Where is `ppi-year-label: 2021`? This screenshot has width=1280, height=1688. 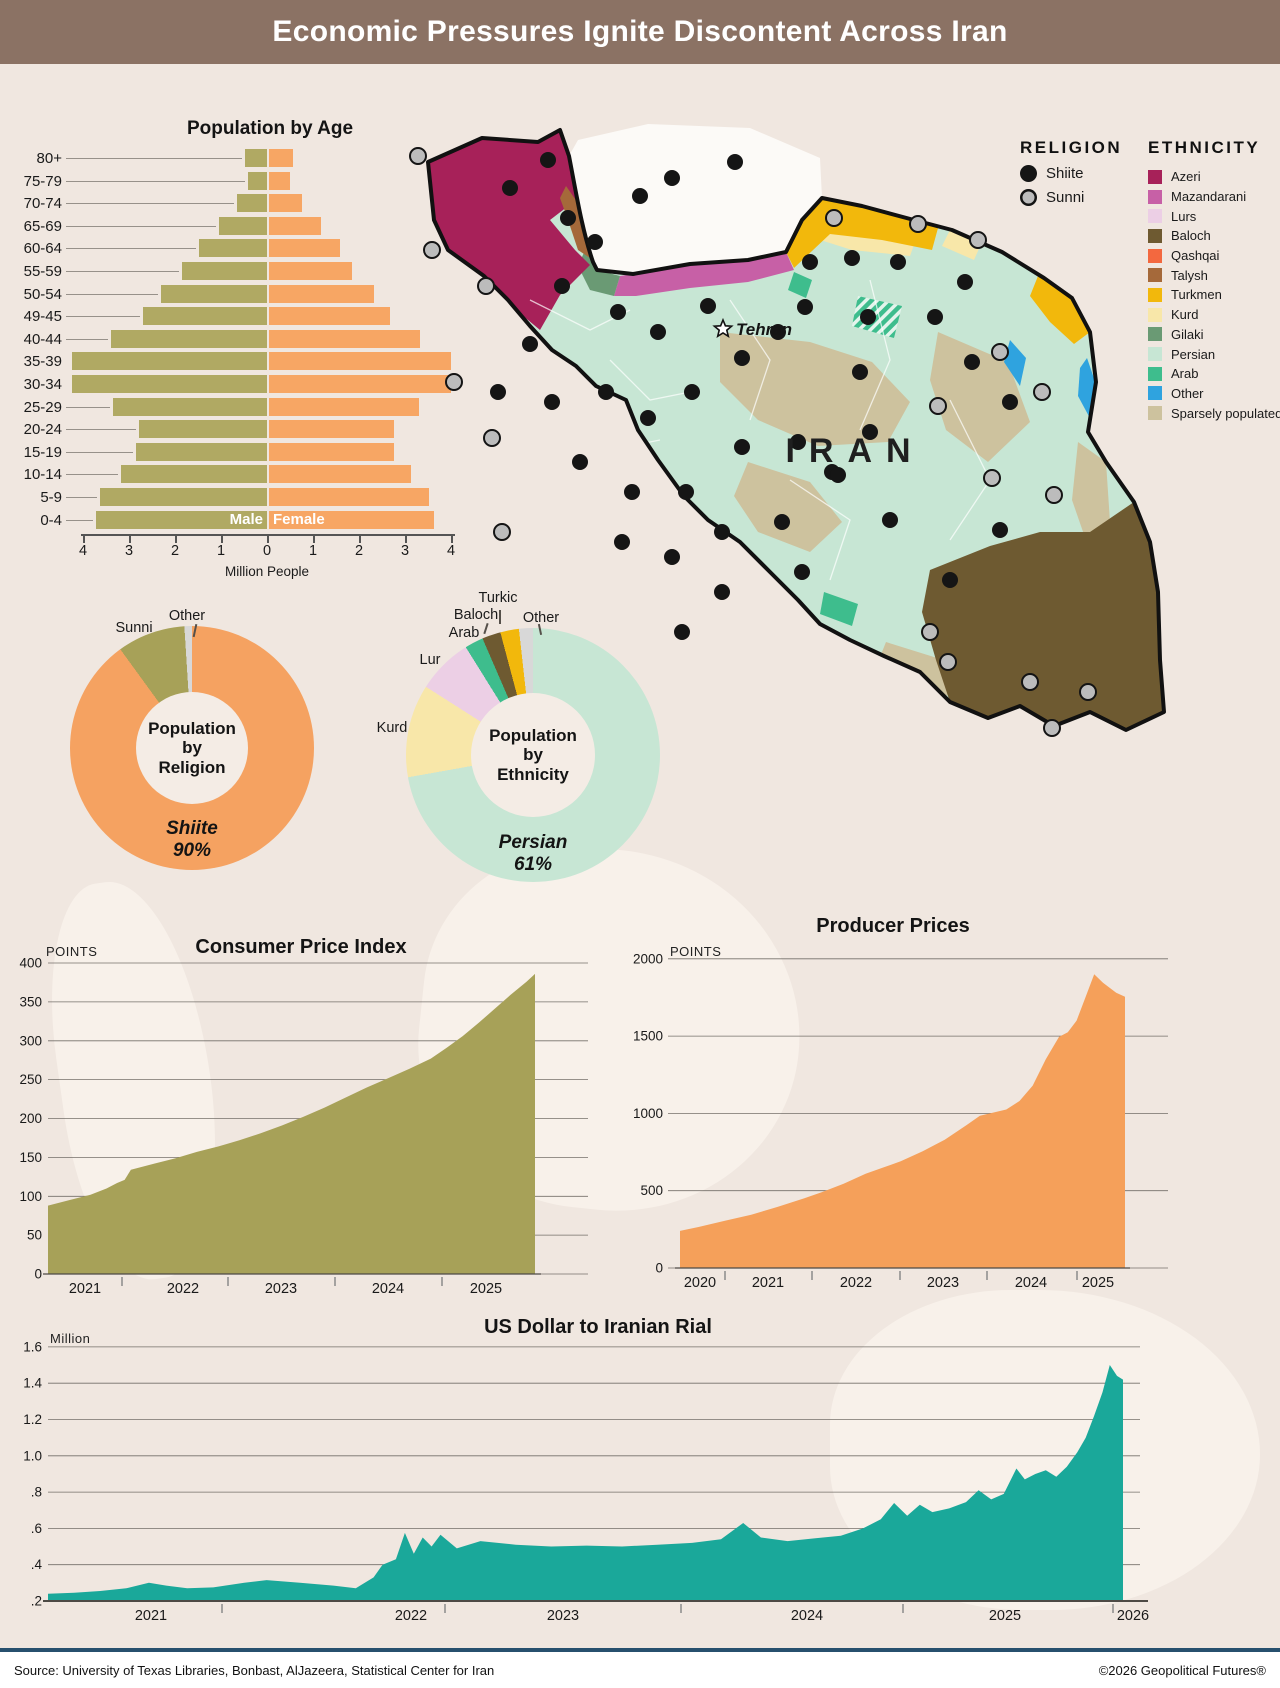
ppi-year-label: 2021 is located at coordinates (768, 1283).